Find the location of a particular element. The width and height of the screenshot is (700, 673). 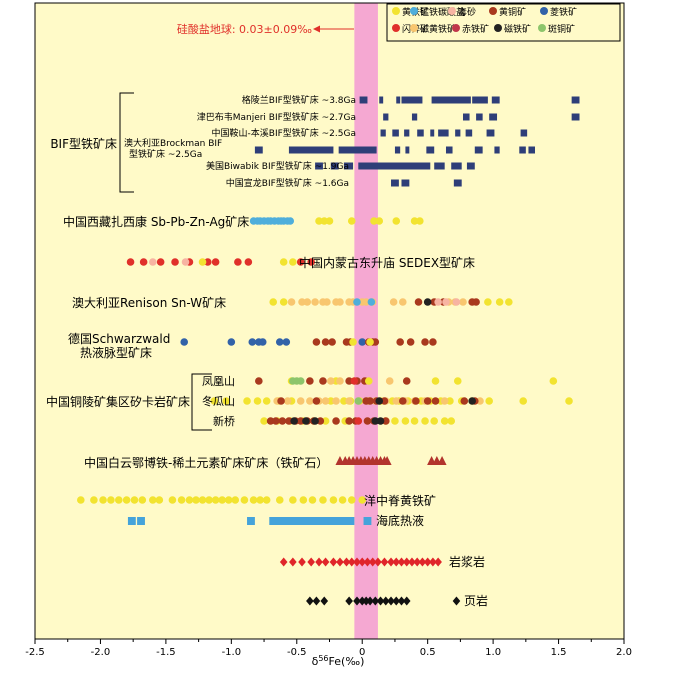

dot-row-label: 冬瓜山 is located at coordinates (218, 401).